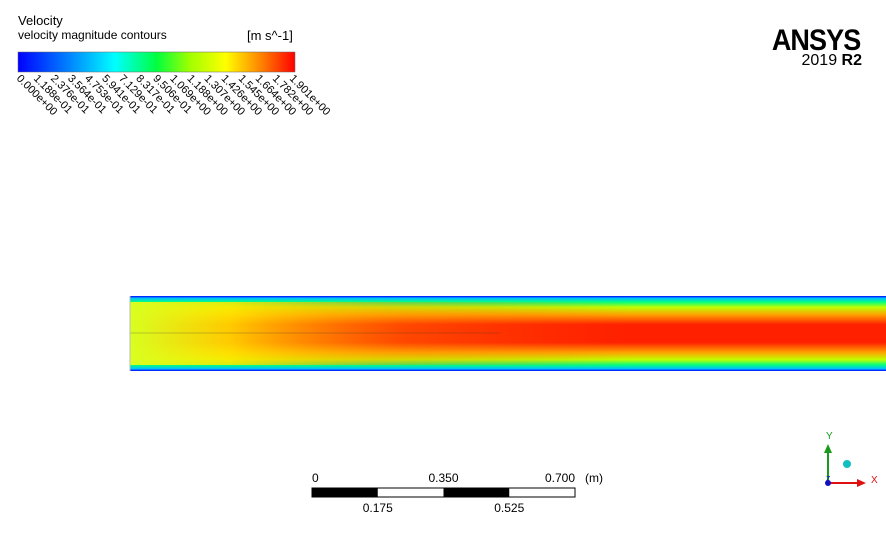 This screenshot has height=533, width=886. Describe the element at coordinates (815, 40) in the screenshot. I see `brand-name: ANSYS` at that location.